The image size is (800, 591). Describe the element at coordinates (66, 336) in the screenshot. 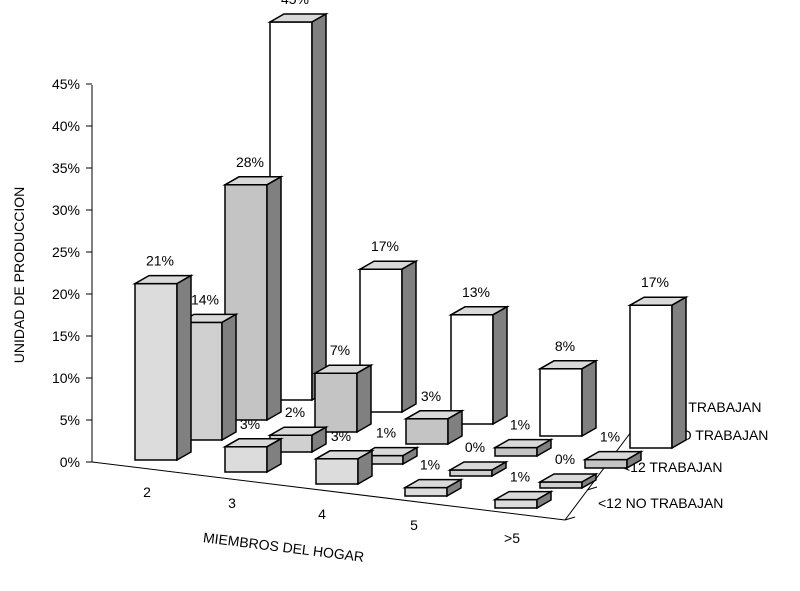

I see `y-tick-label: 15%` at that location.